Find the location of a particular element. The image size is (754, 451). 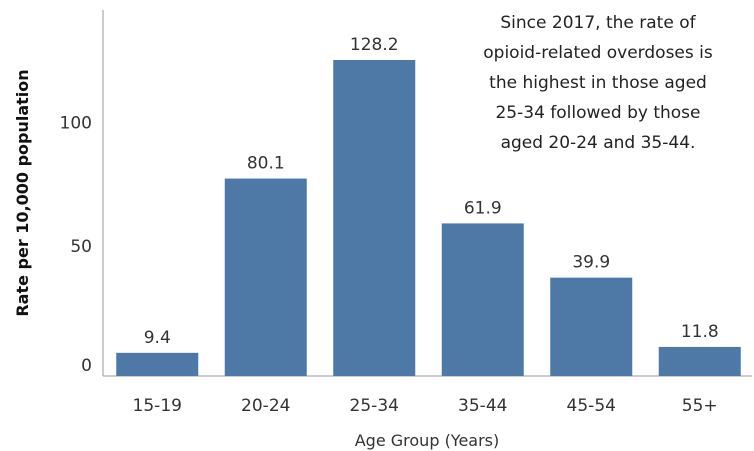

bar-55+ is located at coordinates (699, 361).